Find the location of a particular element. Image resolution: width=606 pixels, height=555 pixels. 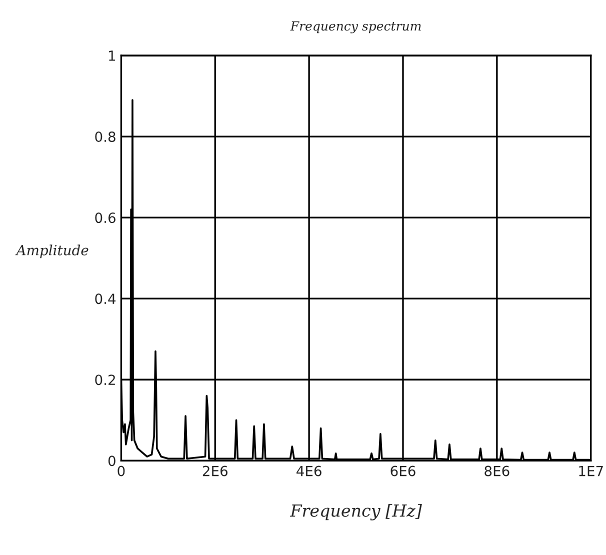

y-tick-label: 0.4 is located at coordinates (105, 299).